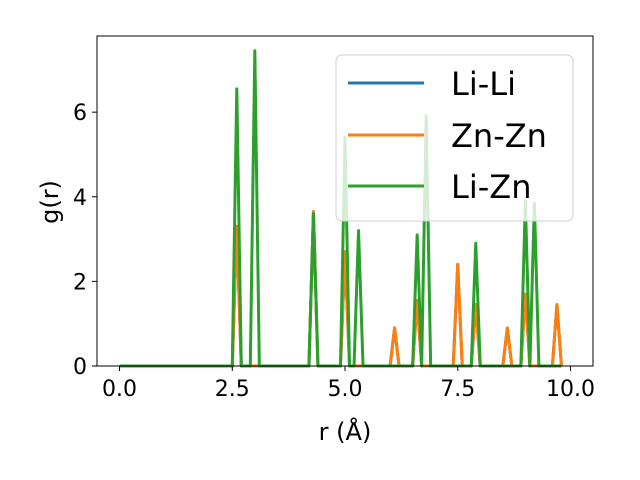 Image resolution: width=640 pixels, height=480 pixels. I want to click on y-axis: 0 2 4 6, so click(85, 240).